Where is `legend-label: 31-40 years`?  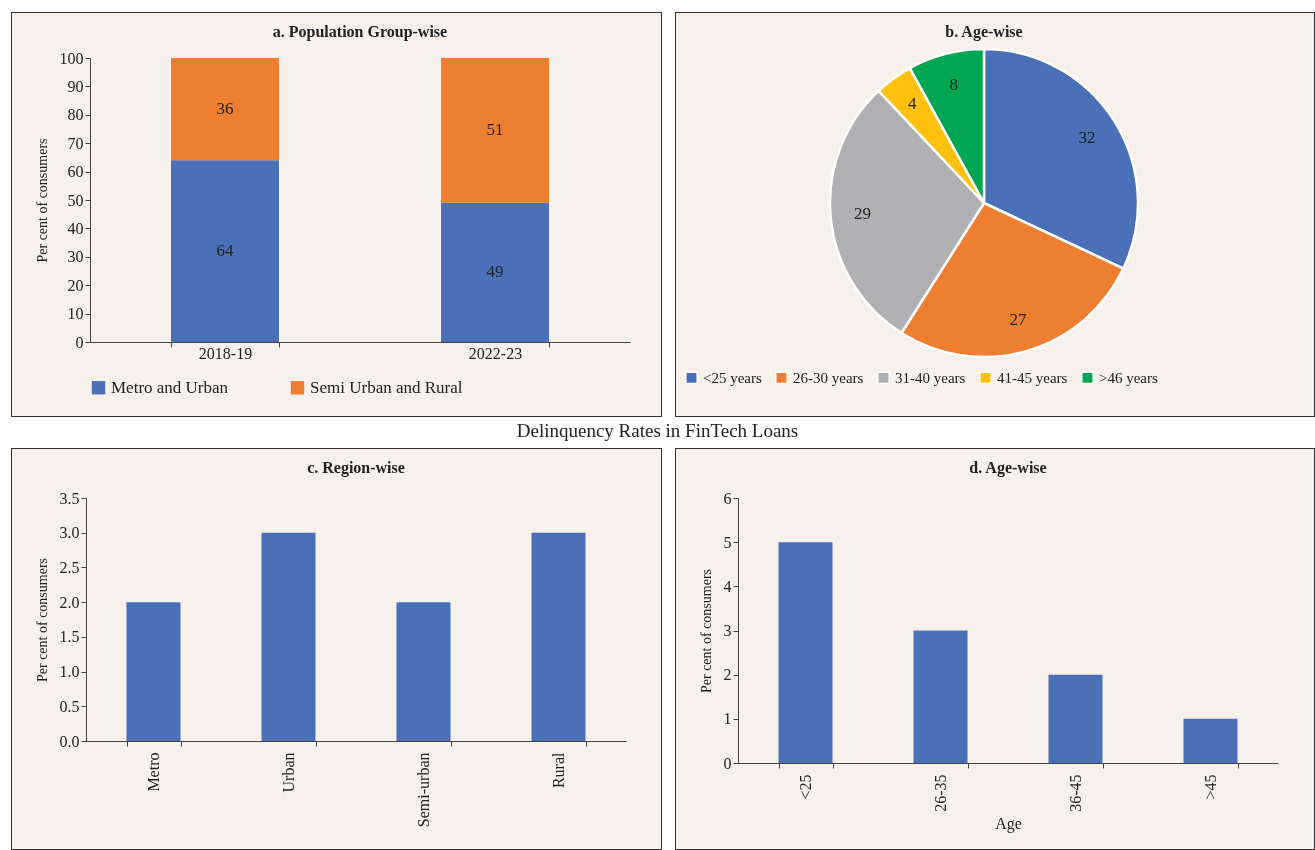
legend-label: 31-40 years is located at coordinates (930, 377).